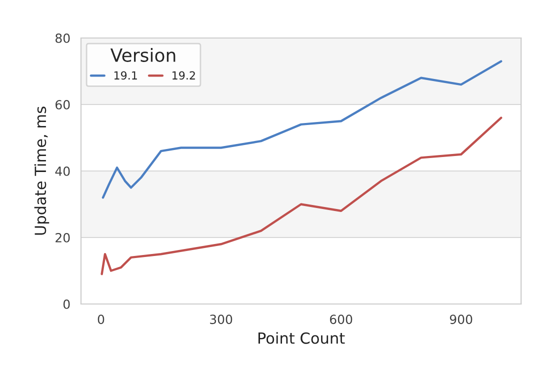 The height and width of the screenshot is (380, 540). What do you see at coordinates (125, 75) in the screenshot?
I see `legend-label: 19.1` at bounding box center [125, 75].